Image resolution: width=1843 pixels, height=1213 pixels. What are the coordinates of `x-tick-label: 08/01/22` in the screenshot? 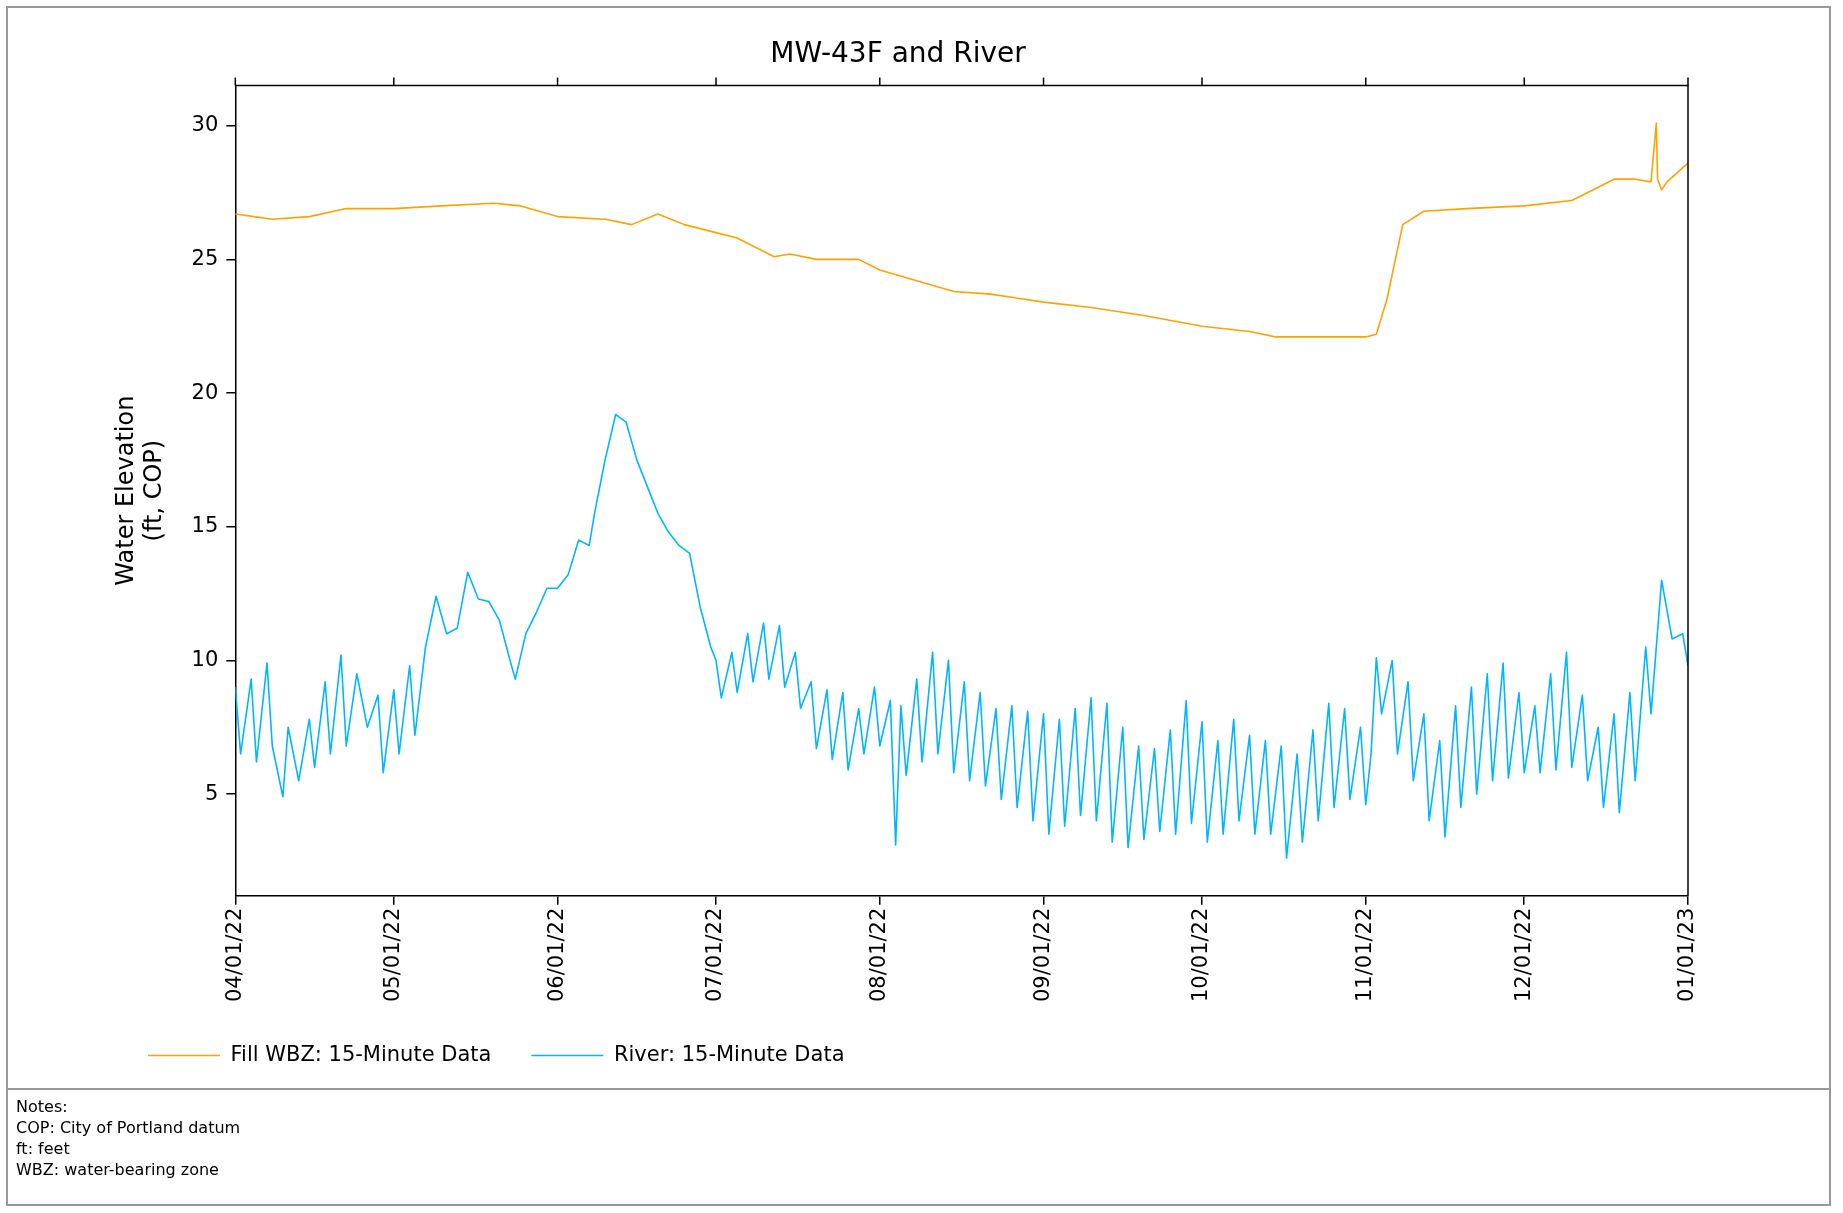 It's located at (878, 955).